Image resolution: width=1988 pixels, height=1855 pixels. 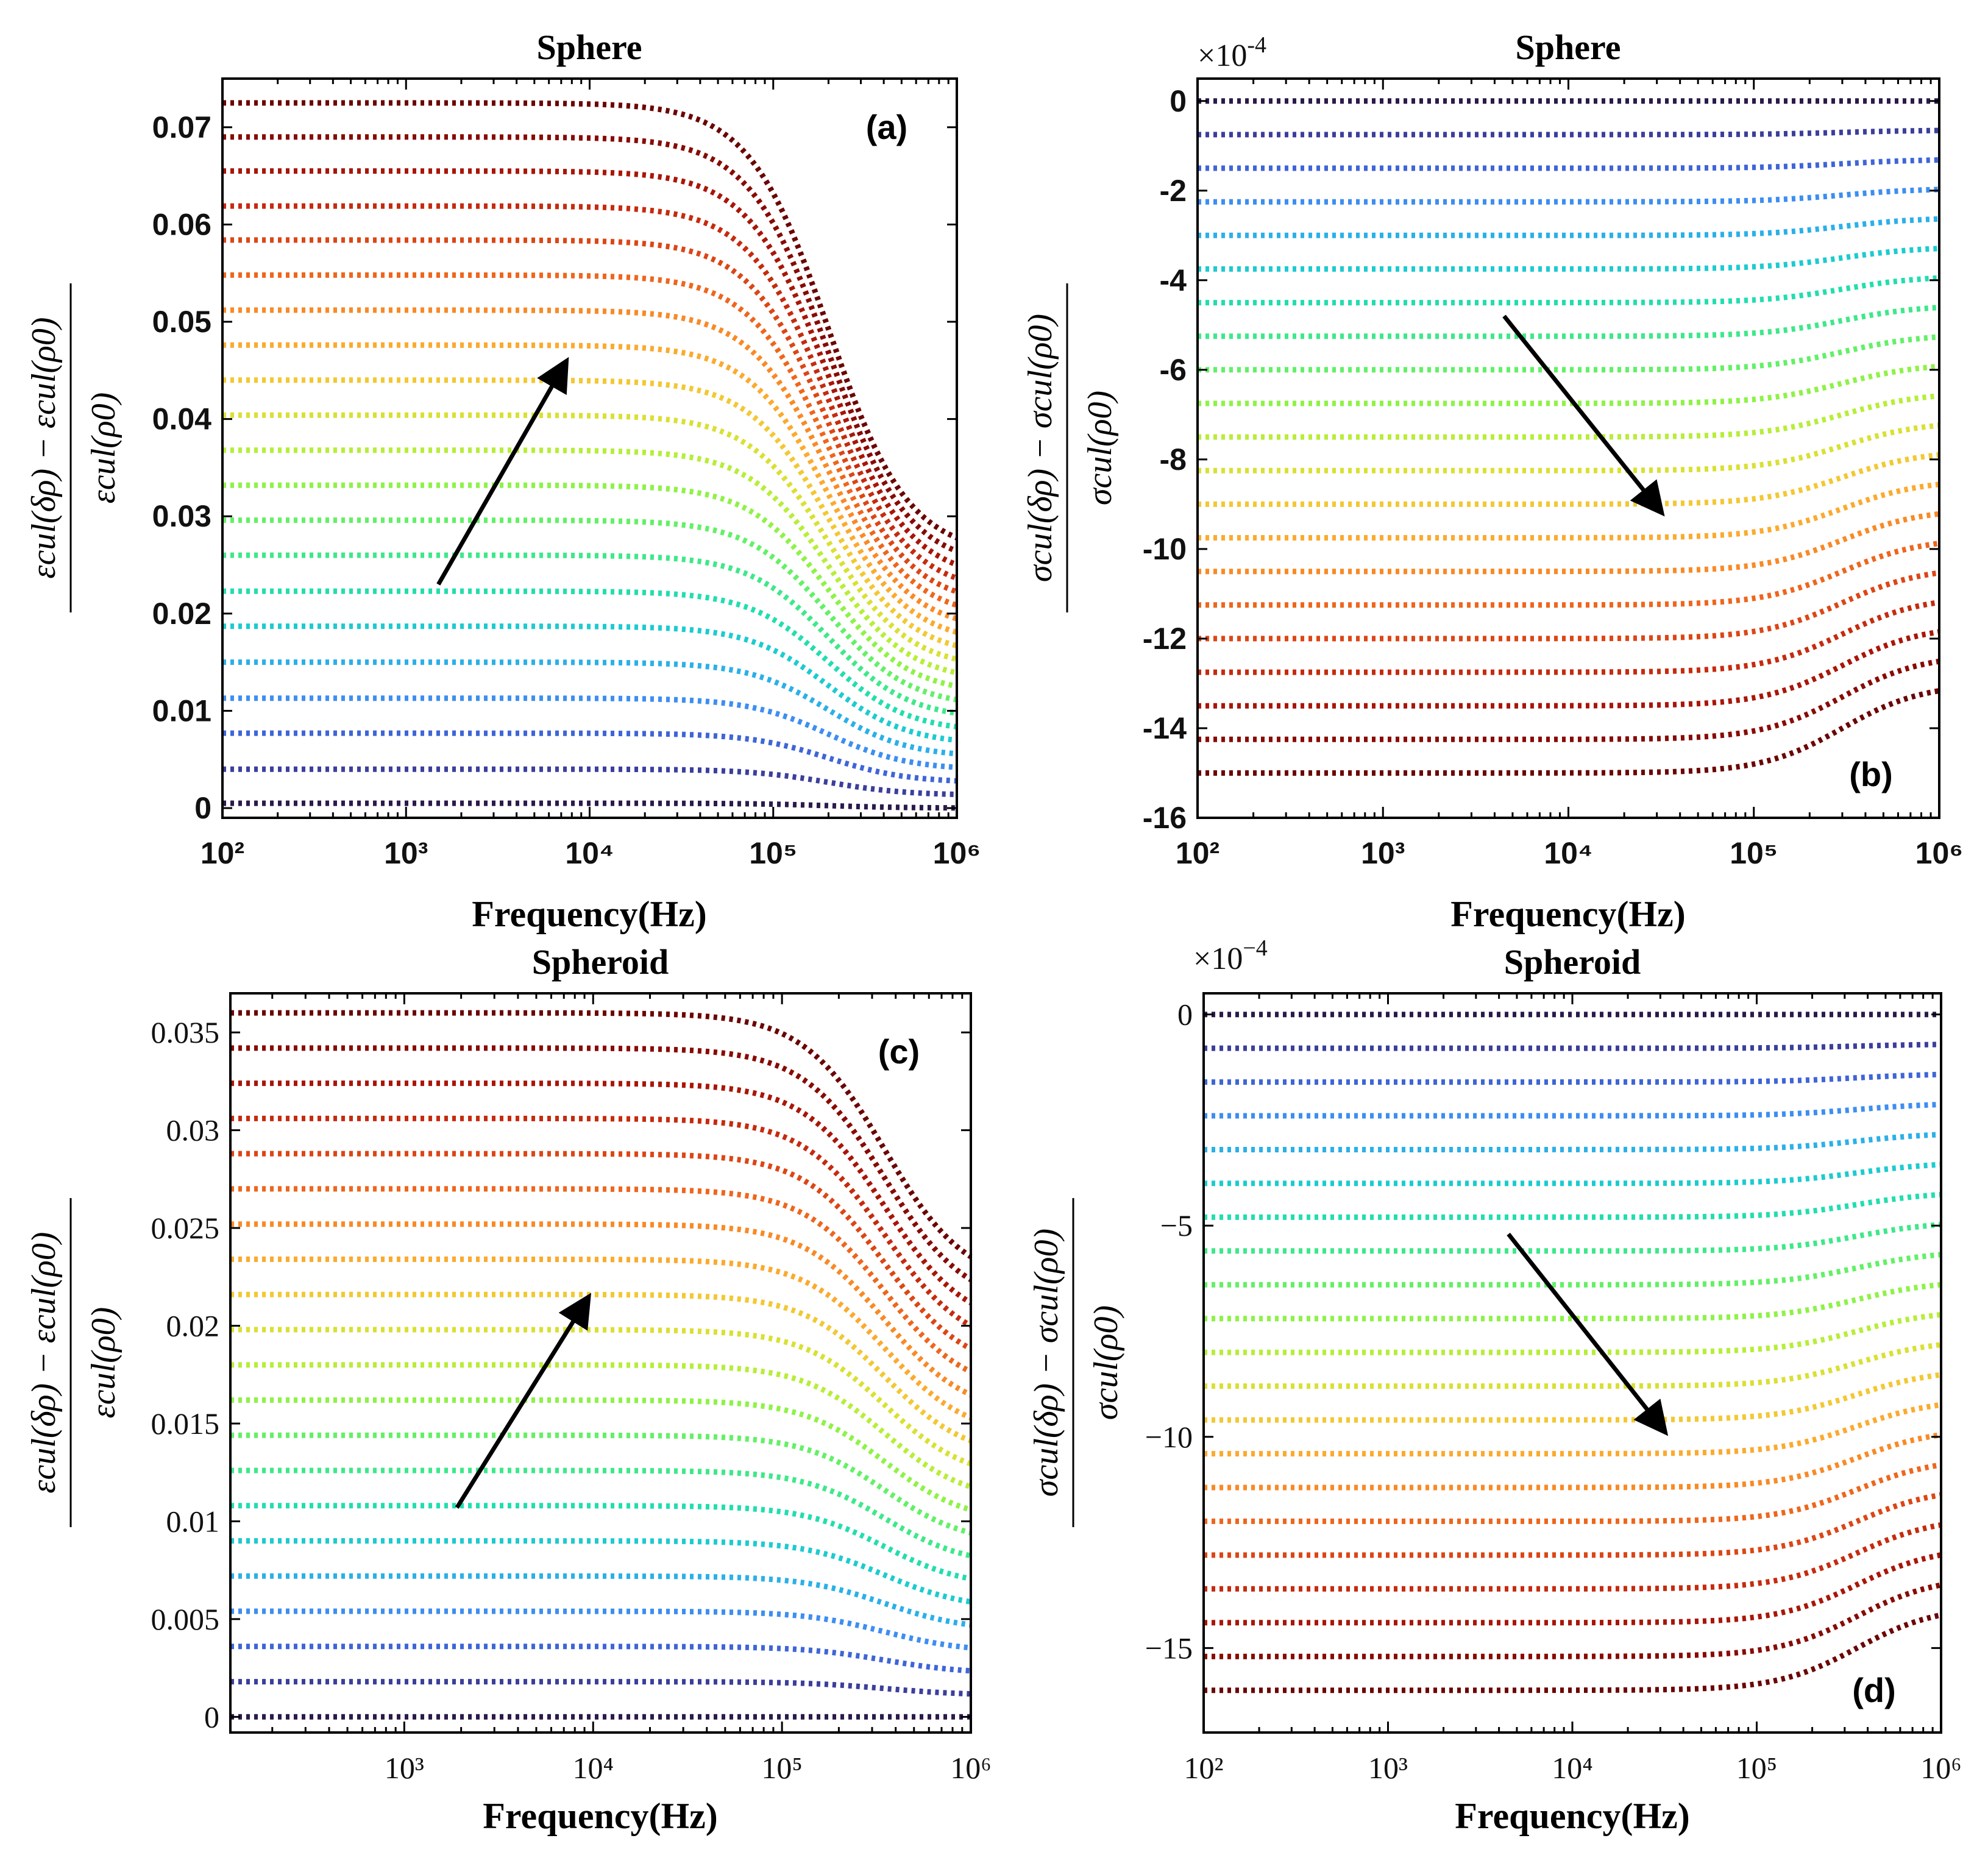 What do you see at coordinates (1940, 1768) in the screenshot?
I see `xtick-label-d: 10⁶` at bounding box center [1940, 1768].